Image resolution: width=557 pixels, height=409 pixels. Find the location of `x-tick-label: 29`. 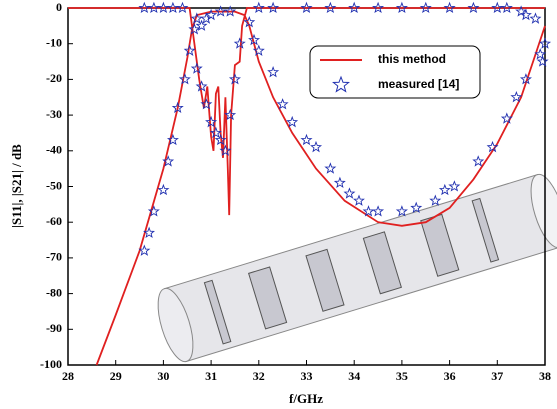

x-tick-label: 29 is located at coordinates (116, 376).